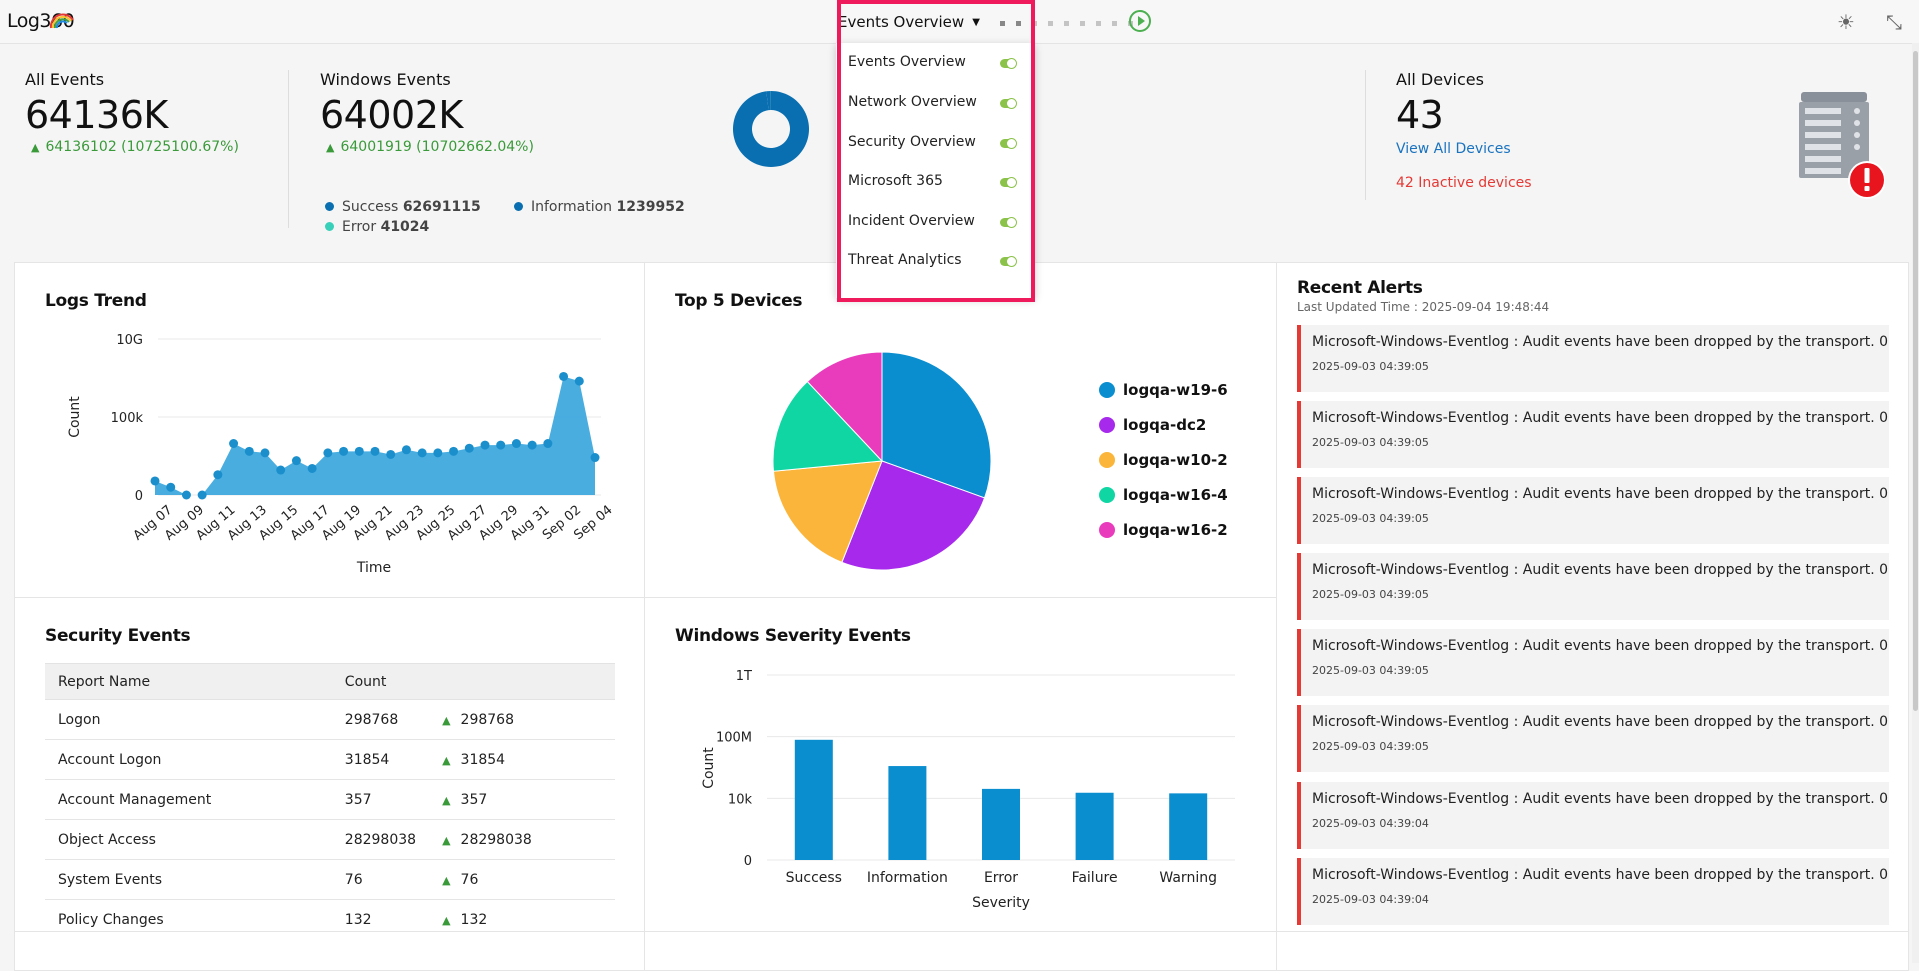 This screenshot has height=971, width=1919. What do you see at coordinates (901, 22) in the screenshot?
I see `dashboard-select-label: Events Overview` at bounding box center [901, 22].